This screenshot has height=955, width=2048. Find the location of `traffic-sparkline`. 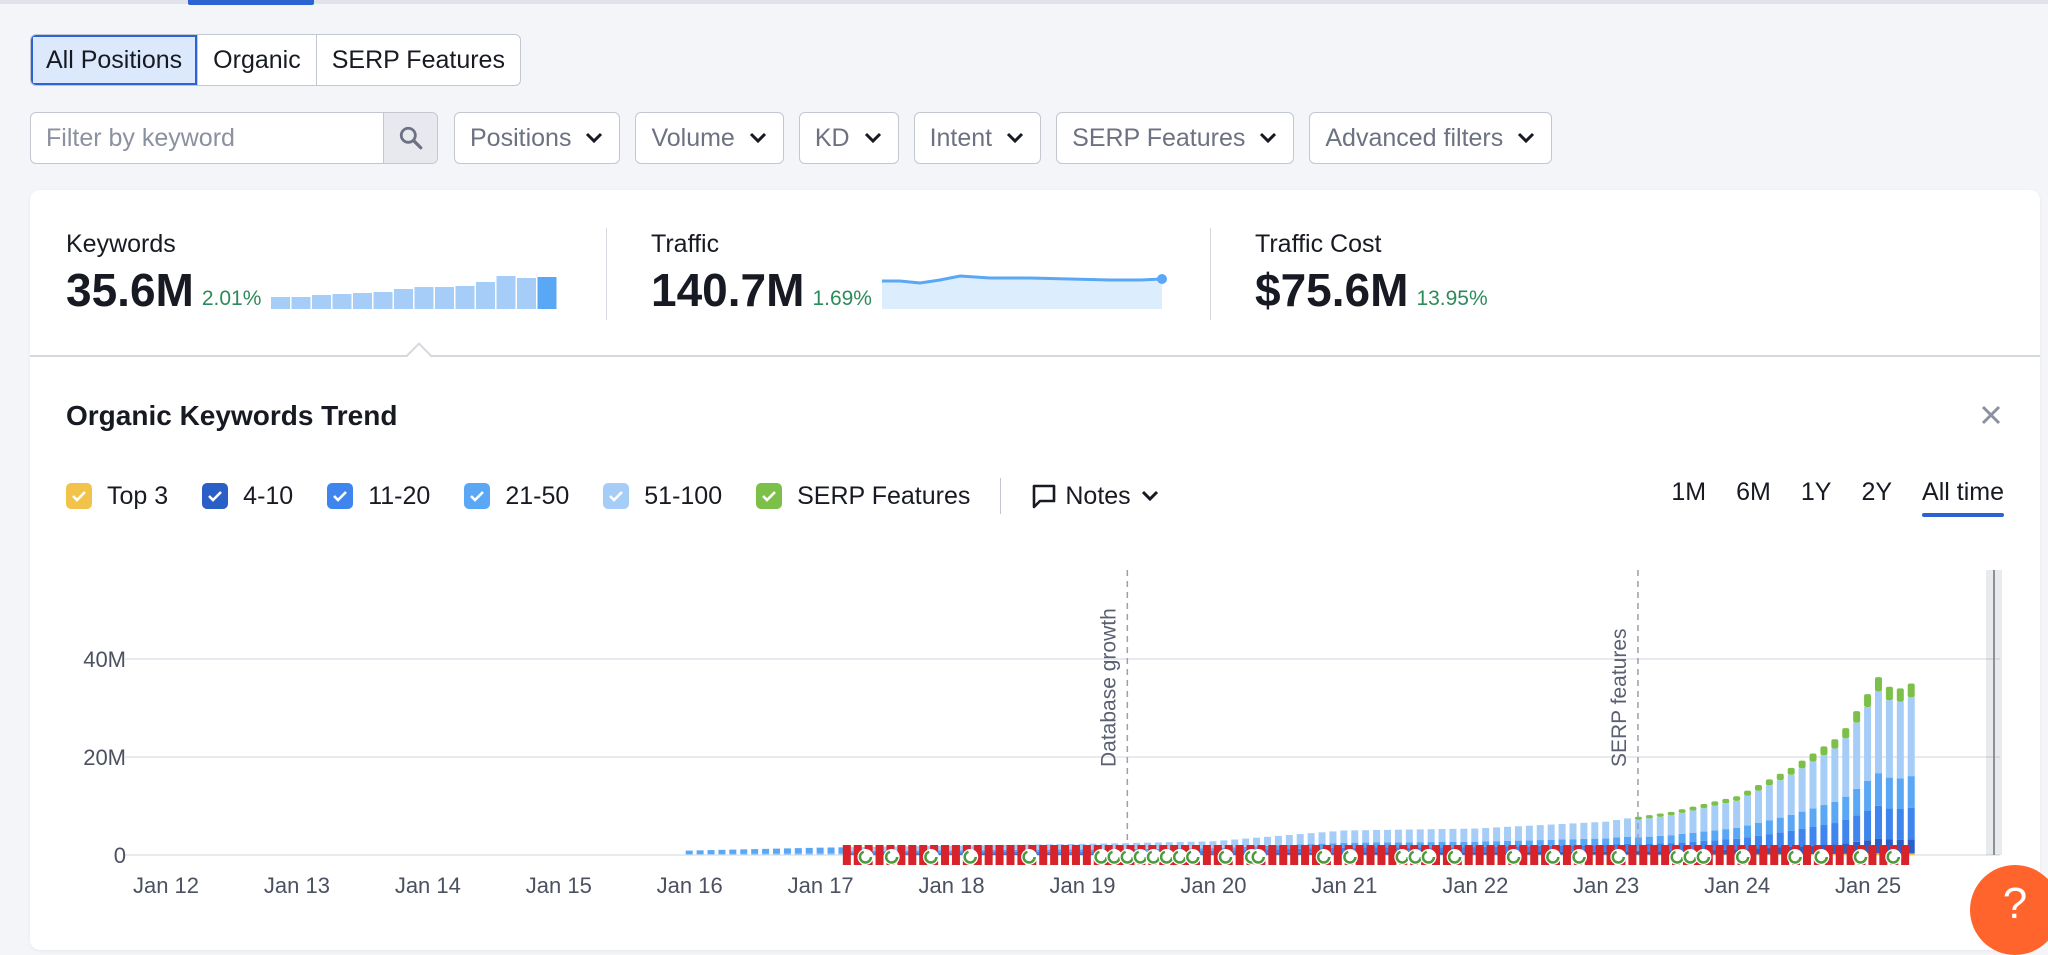

traffic-sparkline is located at coordinates (1024, 291).